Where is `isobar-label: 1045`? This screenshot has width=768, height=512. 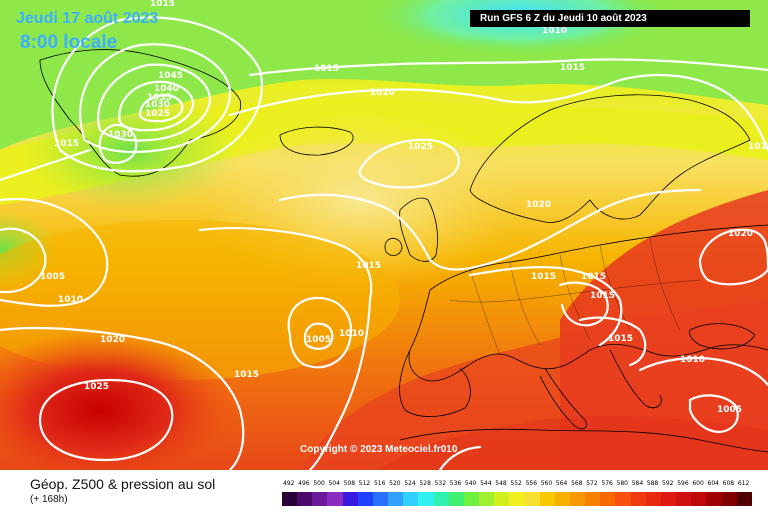
isobar-label: 1045 is located at coordinates (170, 76).